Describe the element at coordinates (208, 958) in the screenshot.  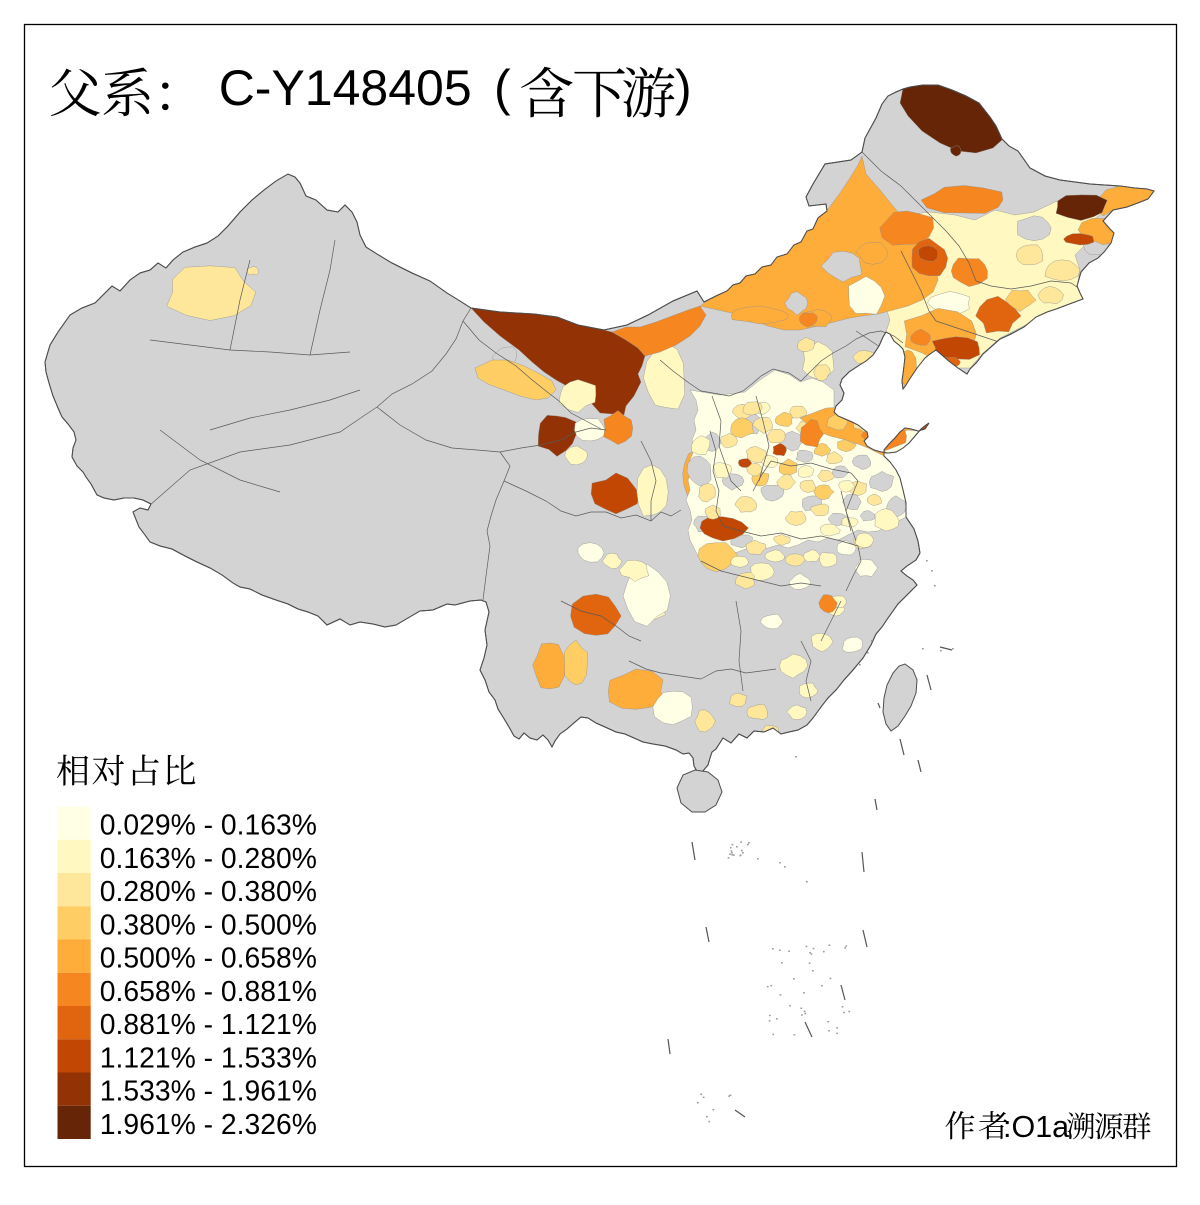
I see `svg-text: 0.500% - 0.658%` at that location.